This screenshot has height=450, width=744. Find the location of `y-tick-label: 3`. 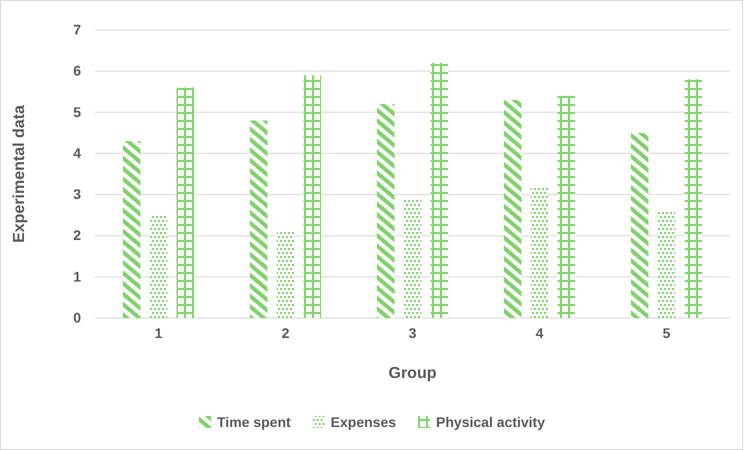

y-tick-label: 3 is located at coordinates (77, 194).